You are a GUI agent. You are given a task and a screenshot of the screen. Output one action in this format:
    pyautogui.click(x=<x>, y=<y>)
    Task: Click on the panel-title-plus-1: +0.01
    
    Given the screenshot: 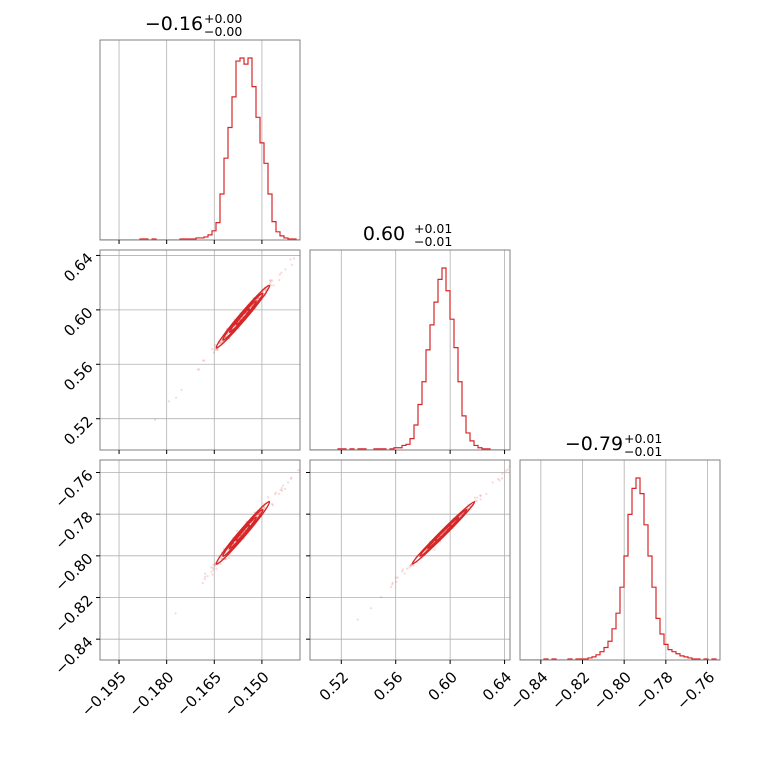 What is the action you would take?
    pyautogui.click(x=433, y=228)
    